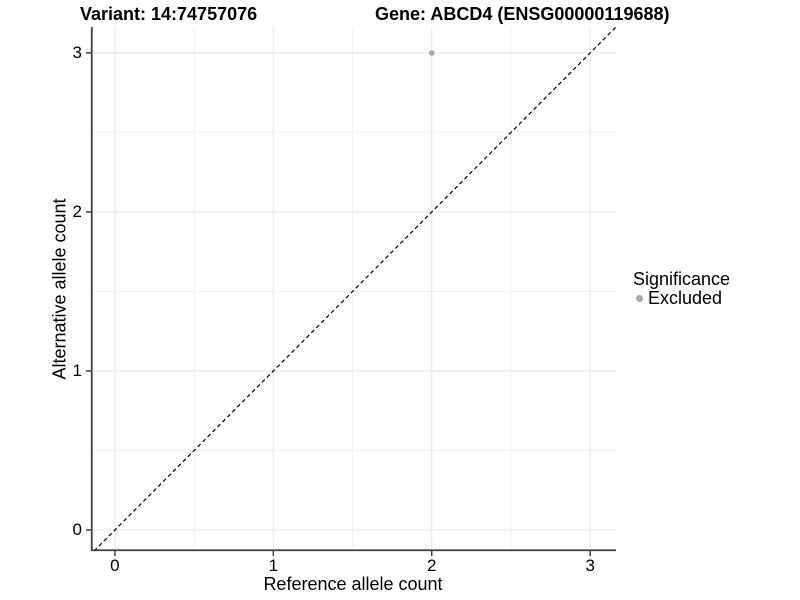 The height and width of the screenshot is (600, 800). I want to click on legend-key-icon, so click(639, 298).